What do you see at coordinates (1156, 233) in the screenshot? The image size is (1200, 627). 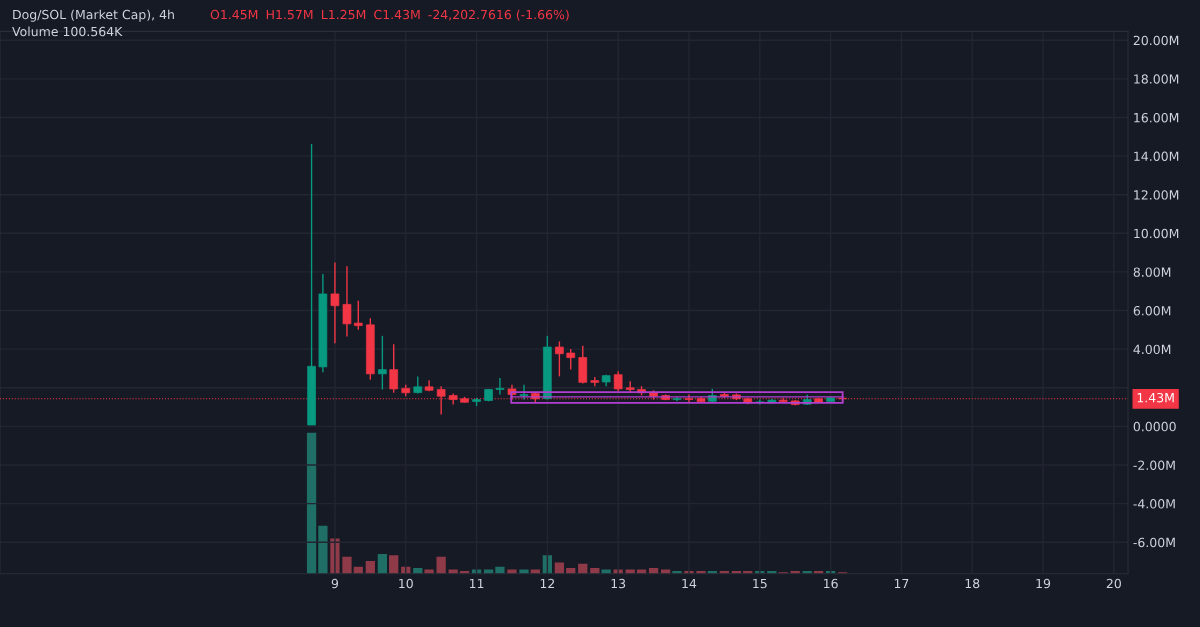 I see `y-tick-label: 10.00M` at bounding box center [1156, 233].